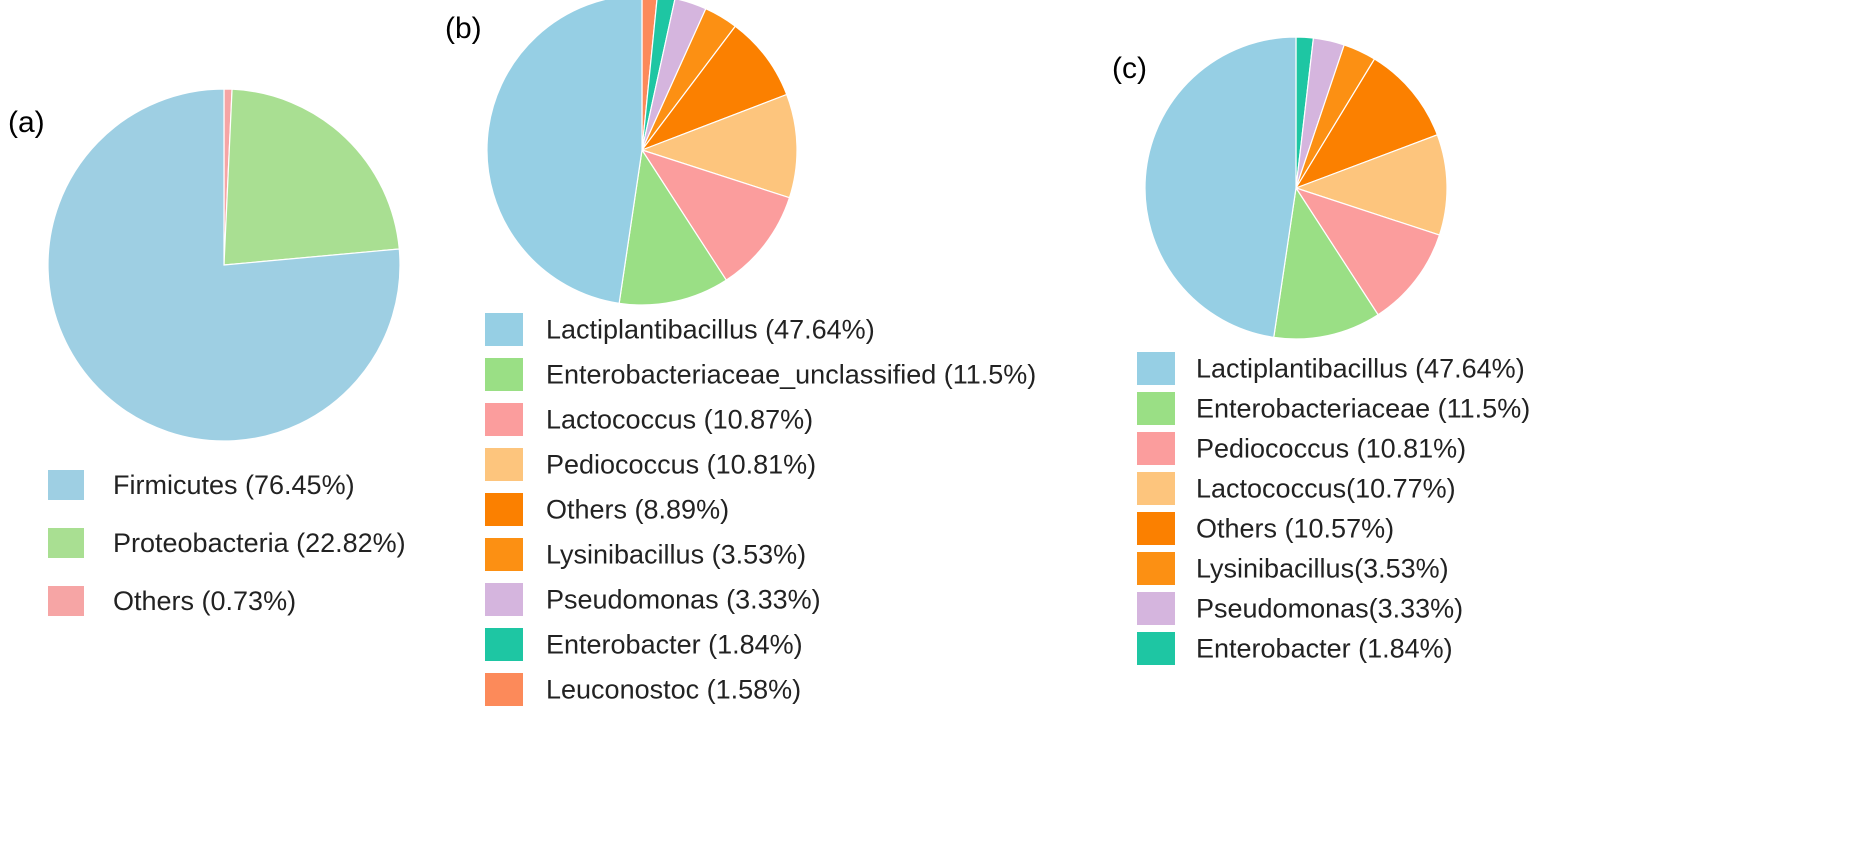 This screenshot has width=1870, height=857. I want to click on legend-a-label-1: Proteobacteria (22.82%), so click(259, 543).